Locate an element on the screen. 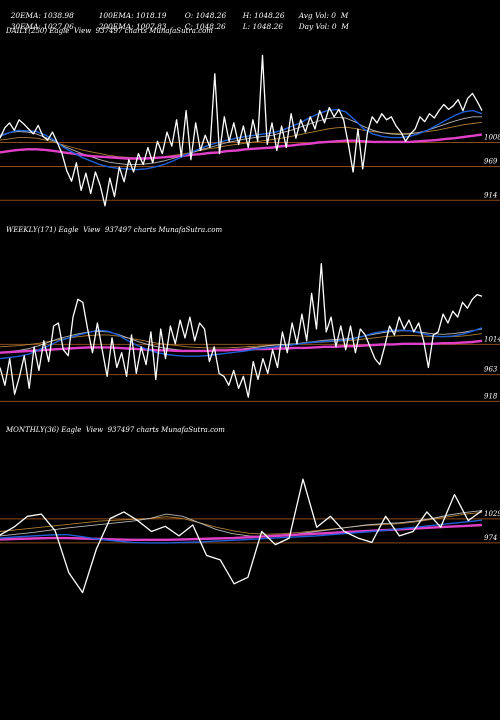 The width and height of the screenshot is (500, 720). ema200-value: 200EMA: 1007.83 is located at coordinates (132, 26).